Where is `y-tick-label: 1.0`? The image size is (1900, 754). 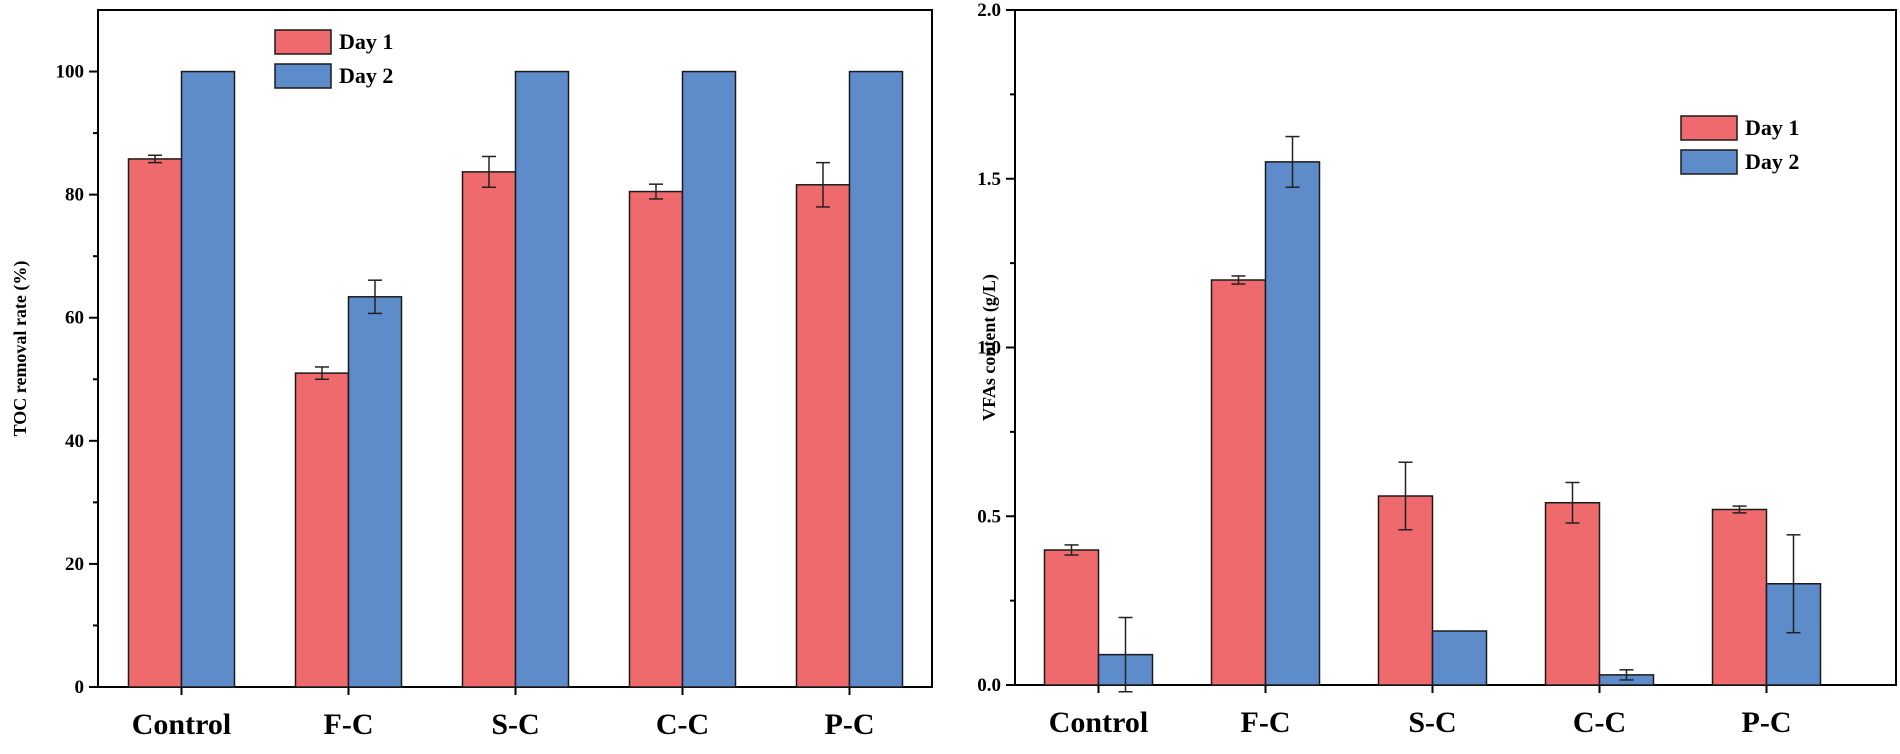 y-tick-label: 1.0 is located at coordinates (989, 348).